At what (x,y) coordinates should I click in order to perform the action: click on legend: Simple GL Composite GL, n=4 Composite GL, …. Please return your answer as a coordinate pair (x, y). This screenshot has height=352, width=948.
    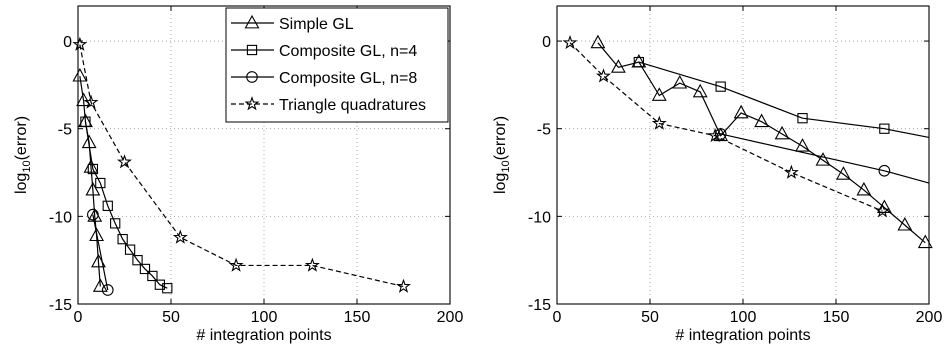
    Looking at the image, I should click on (337, 65).